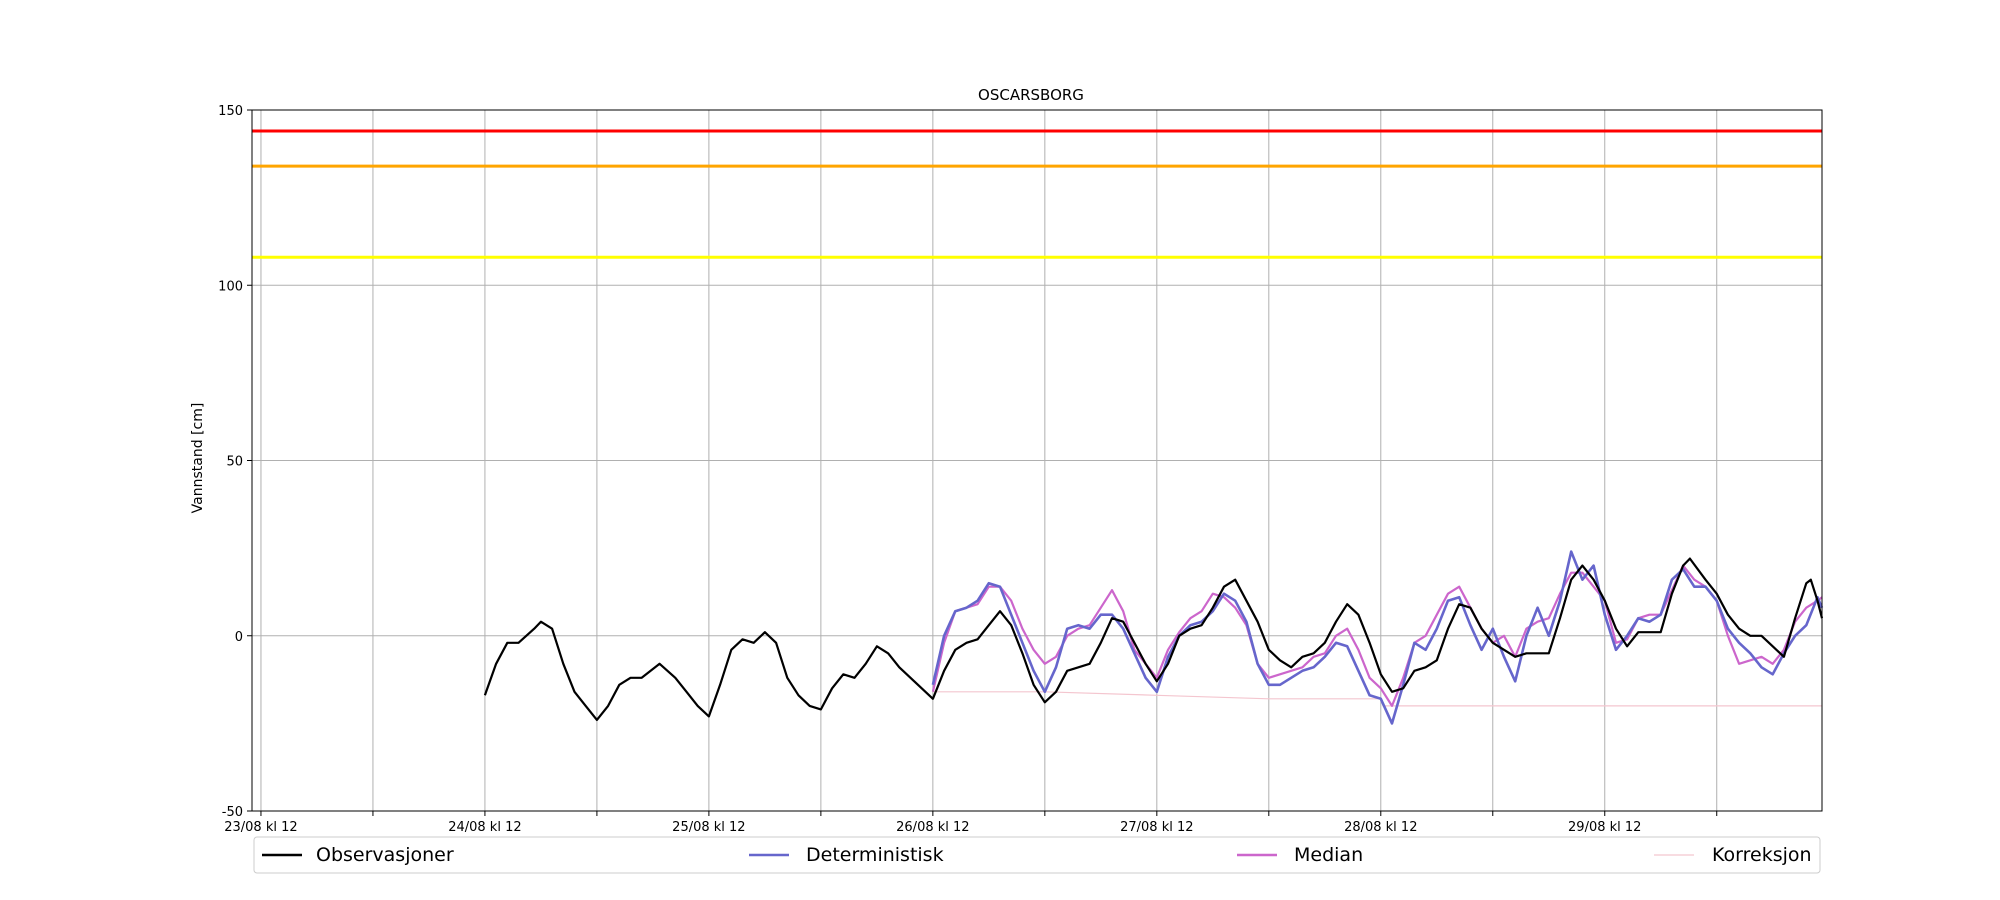  I want to click on y-tick-label: 50, so click(234, 462).